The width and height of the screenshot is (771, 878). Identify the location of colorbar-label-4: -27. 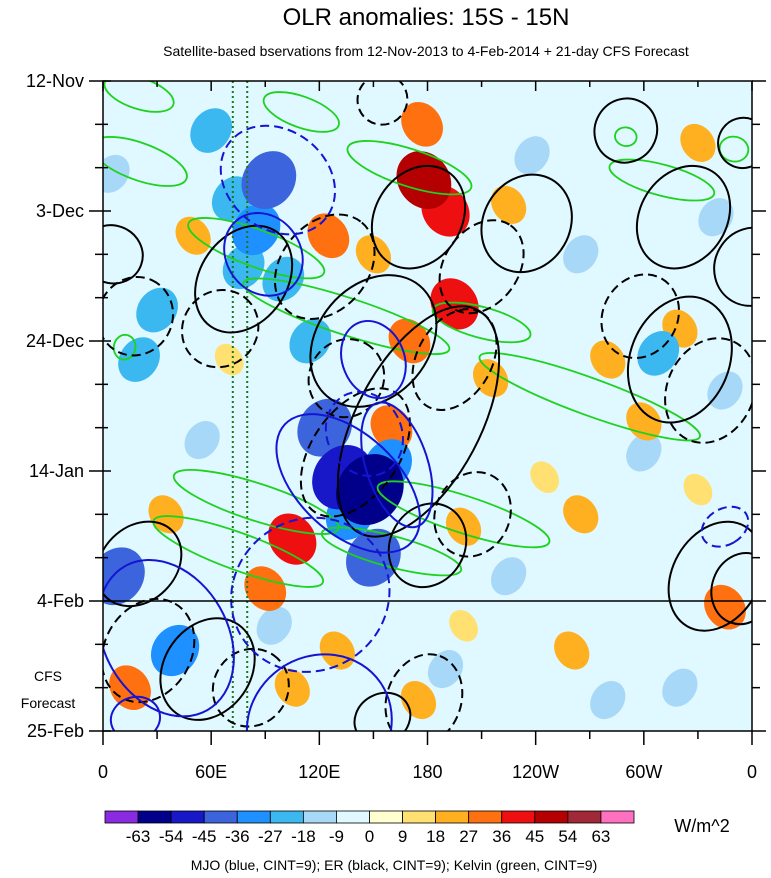
(270, 836).